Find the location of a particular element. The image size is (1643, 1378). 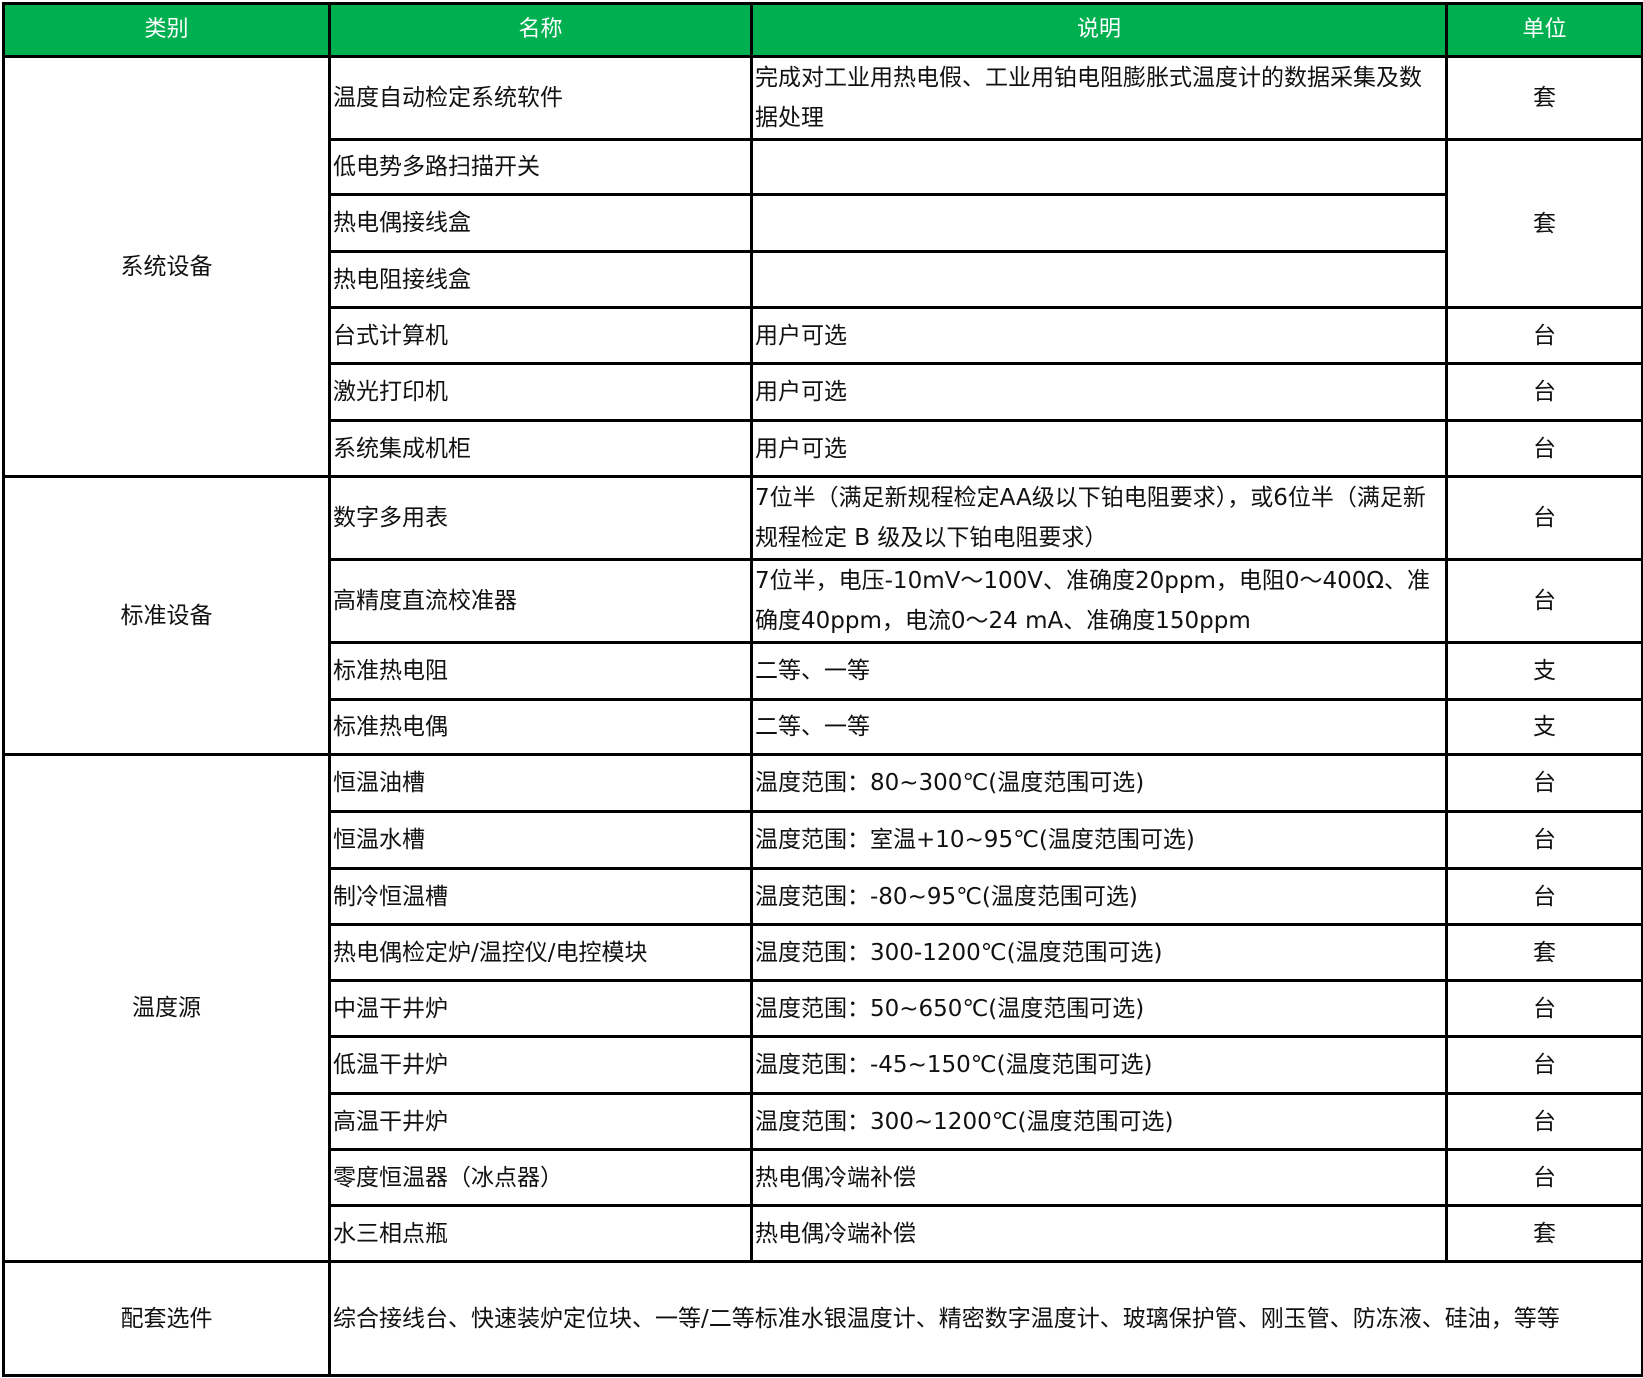

name-cell: 低电势多路扫描开关 is located at coordinates (540, 167).